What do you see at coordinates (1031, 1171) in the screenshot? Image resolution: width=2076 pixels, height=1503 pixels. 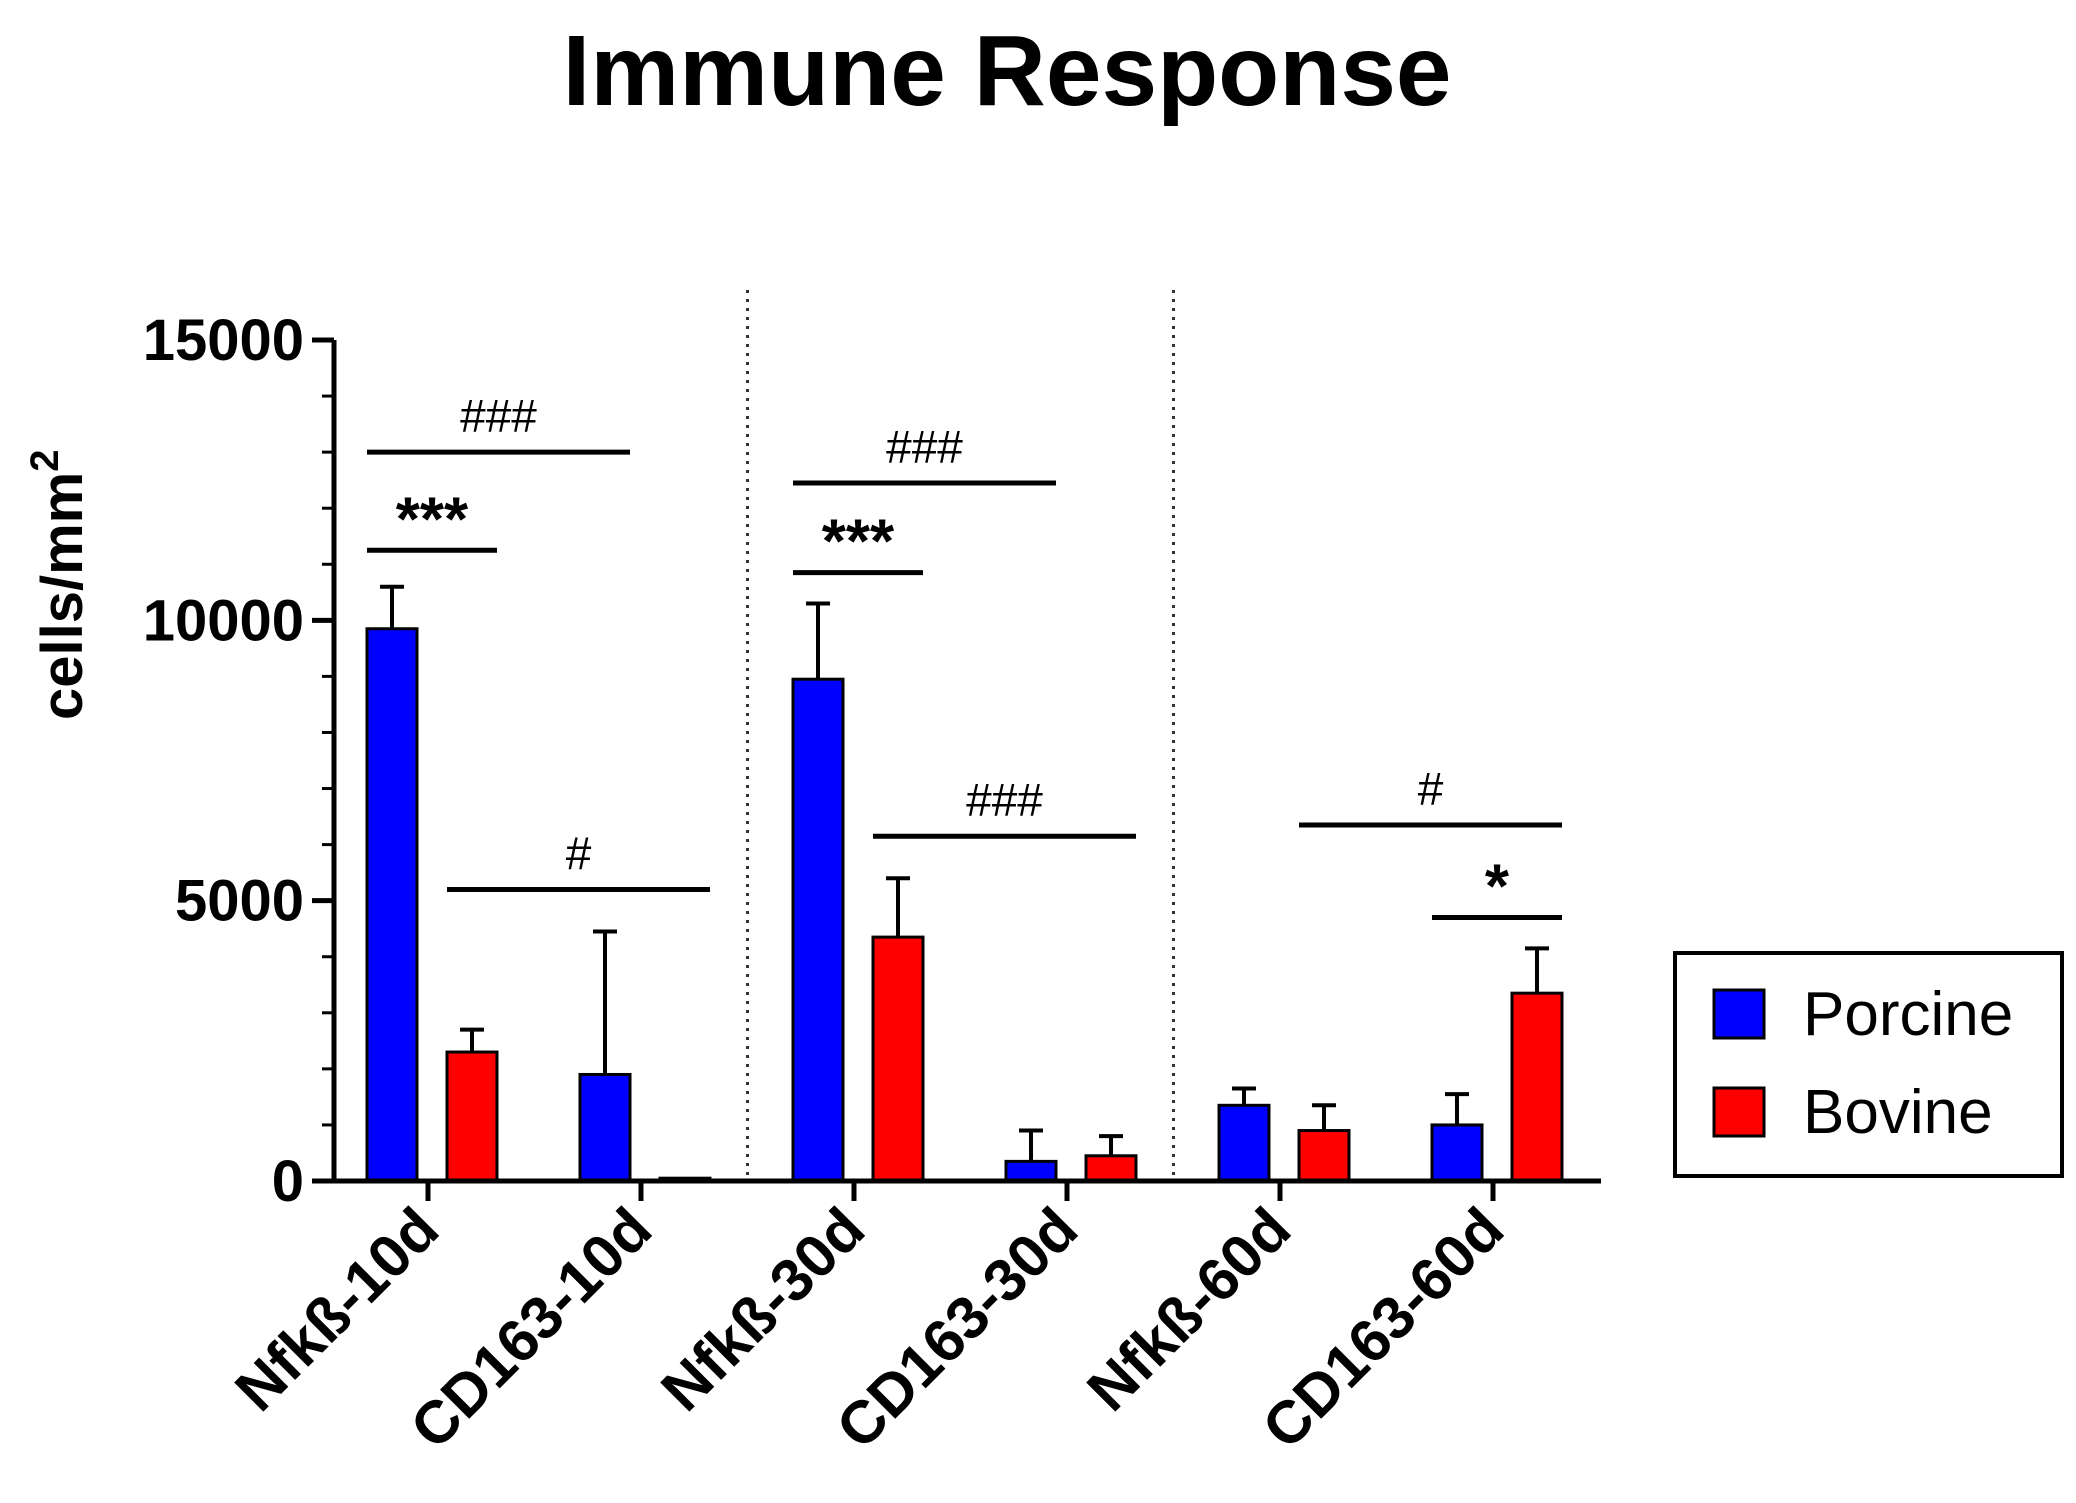 I see `bar-porcine-cd163-30d` at bounding box center [1031, 1171].